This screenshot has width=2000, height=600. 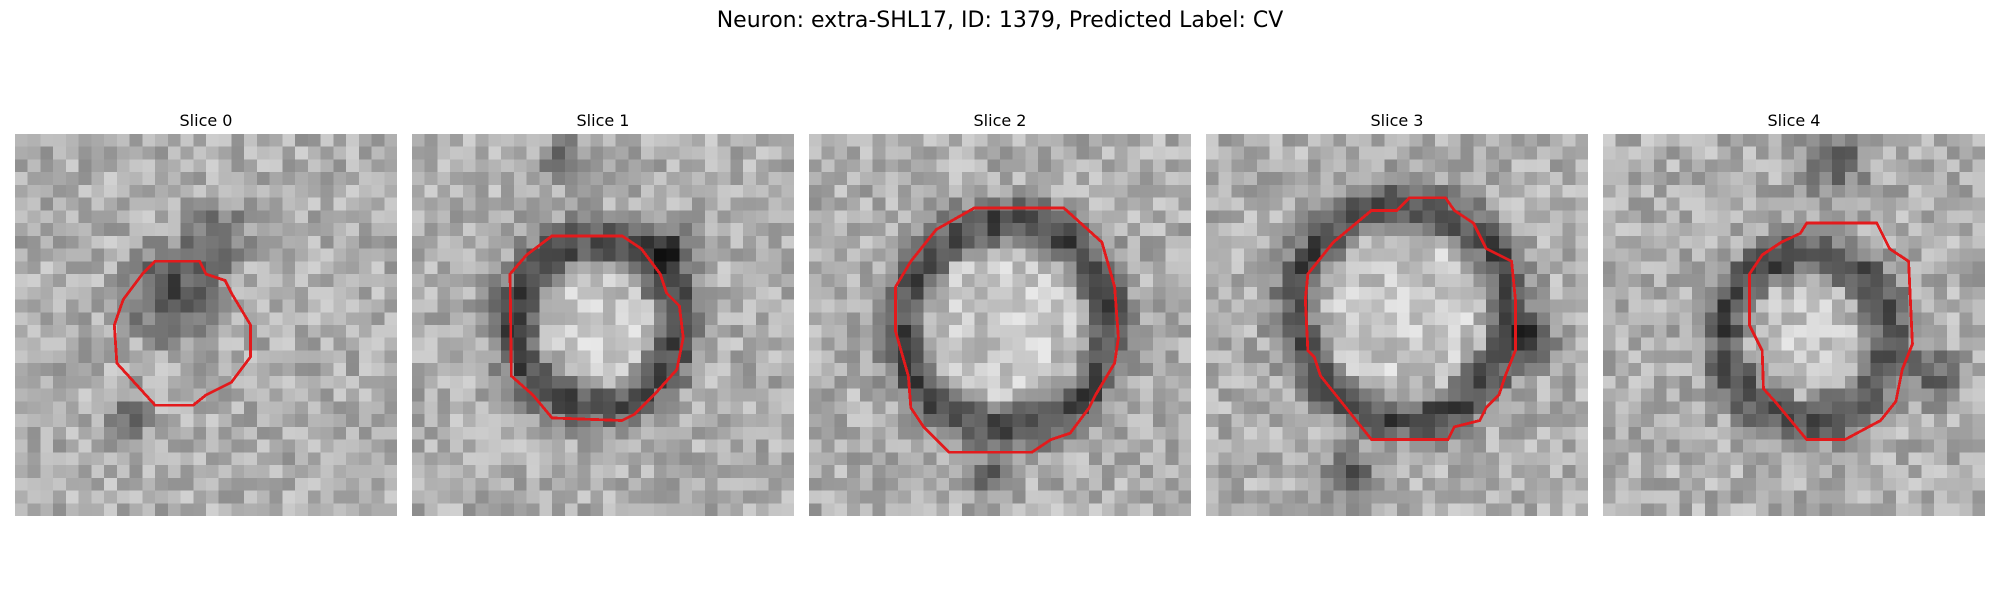 I want to click on slice-title: Slice 3, so click(x=1397, y=120).